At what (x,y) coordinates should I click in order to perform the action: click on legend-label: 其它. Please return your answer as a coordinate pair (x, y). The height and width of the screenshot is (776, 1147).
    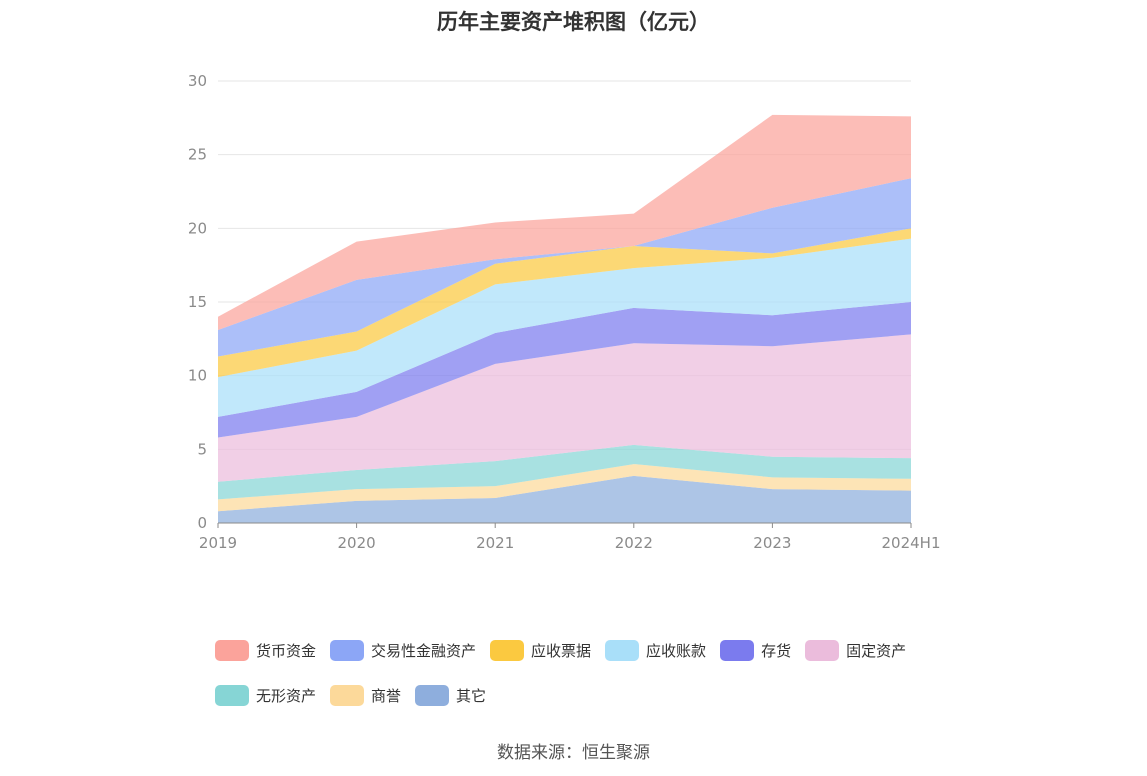
    Looking at the image, I should click on (471, 696).